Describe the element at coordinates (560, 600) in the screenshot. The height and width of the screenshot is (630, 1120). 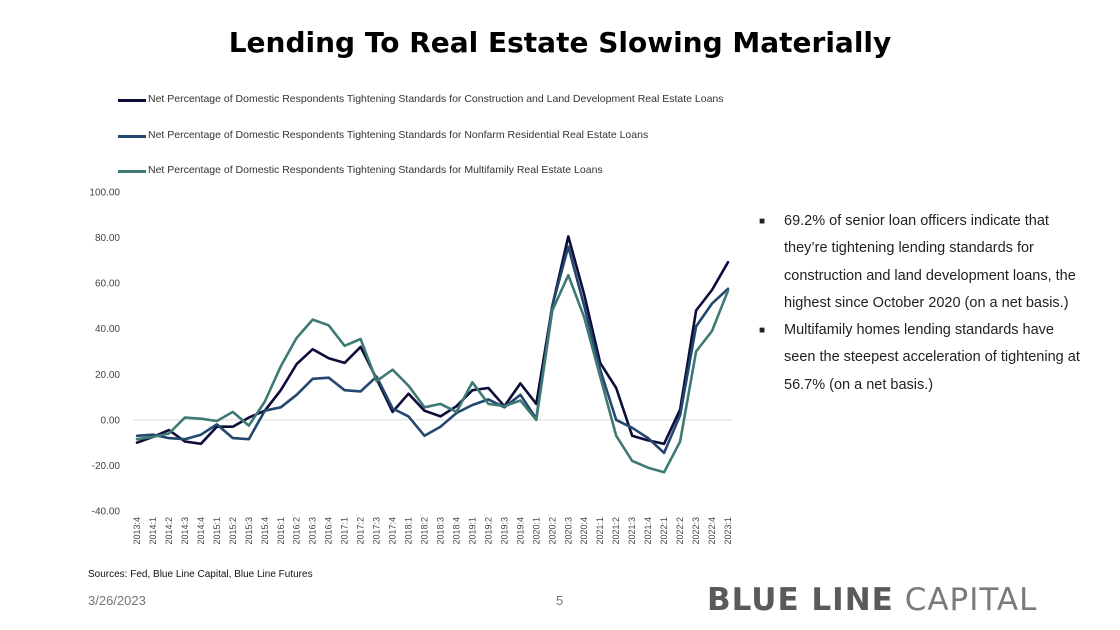
I see `page-number: 5` at that location.